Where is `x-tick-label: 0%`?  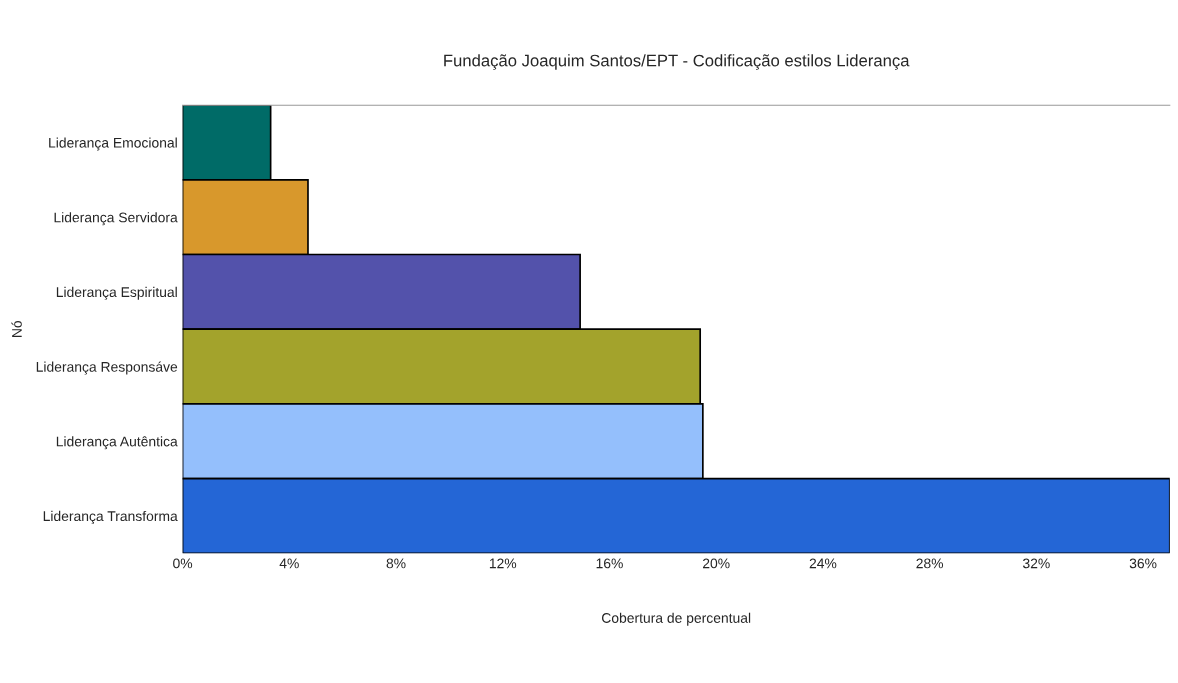
x-tick-label: 0% is located at coordinates (183, 563).